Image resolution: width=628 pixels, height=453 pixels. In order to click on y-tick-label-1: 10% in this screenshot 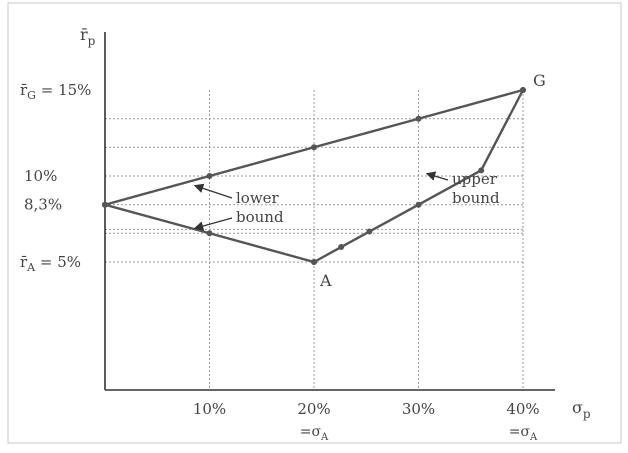, I will do `click(40, 176)`.